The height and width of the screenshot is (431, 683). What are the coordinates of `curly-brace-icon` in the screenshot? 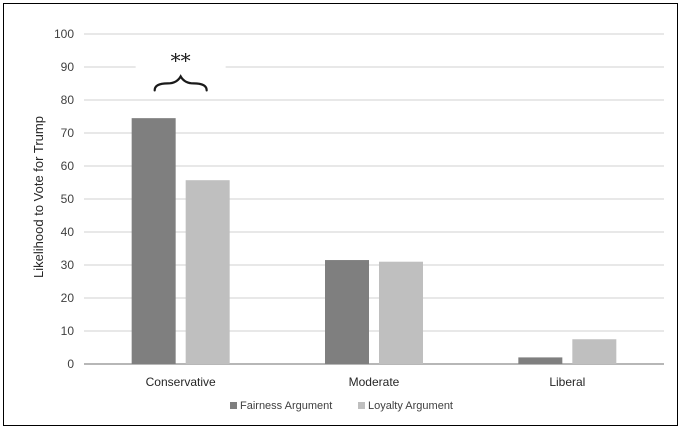 It's located at (180, 83).